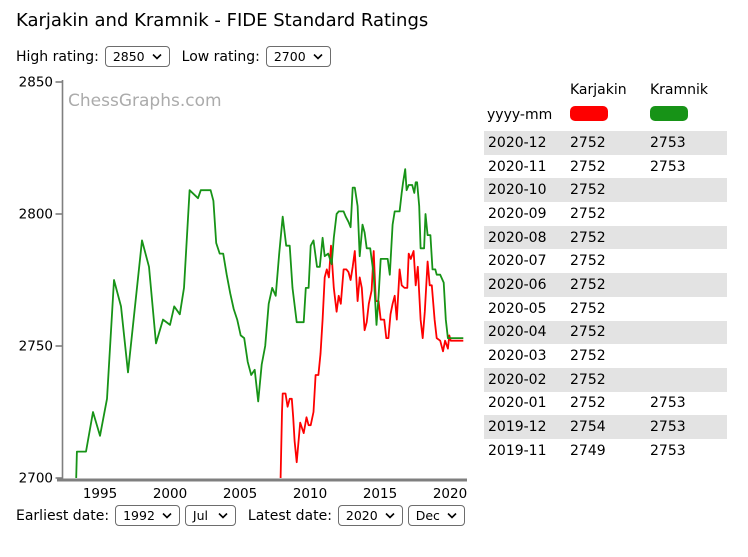 The height and width of the screenshot is (557, 748). I want to click on x-tick-label: 1995, so click(100, 494).